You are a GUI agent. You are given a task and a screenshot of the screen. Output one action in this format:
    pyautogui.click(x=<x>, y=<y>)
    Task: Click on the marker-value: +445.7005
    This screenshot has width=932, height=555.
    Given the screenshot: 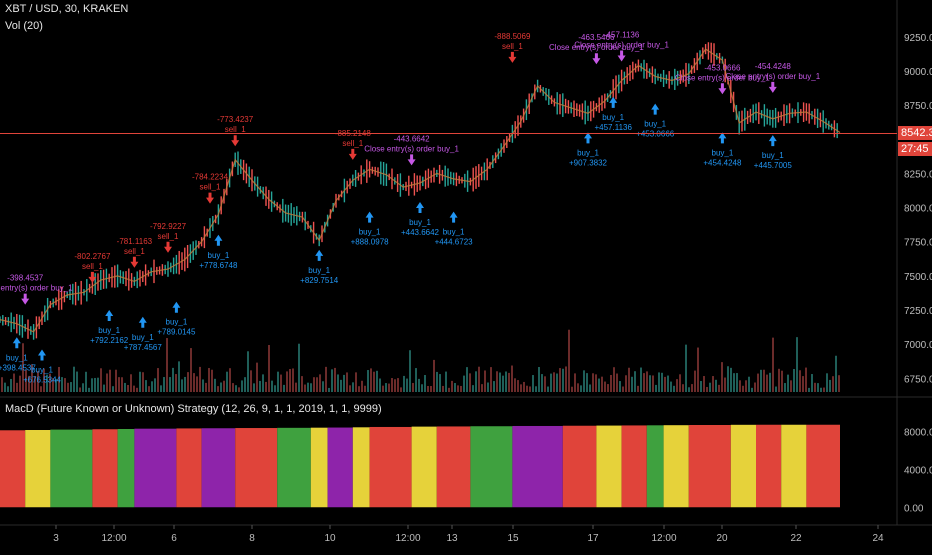 What is the action you would take?
    pyautogui.click(x=773, y=165)
    